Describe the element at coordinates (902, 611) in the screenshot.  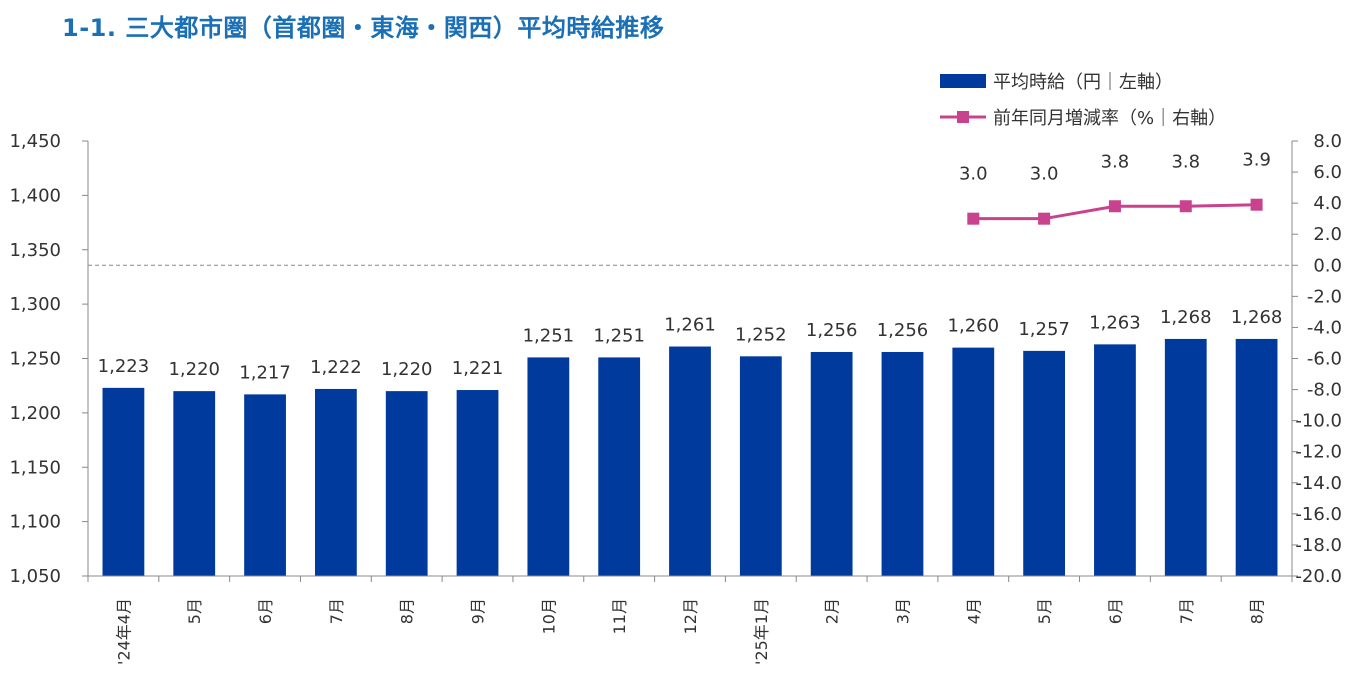
I see `x-tick-label: 3月` at that location.